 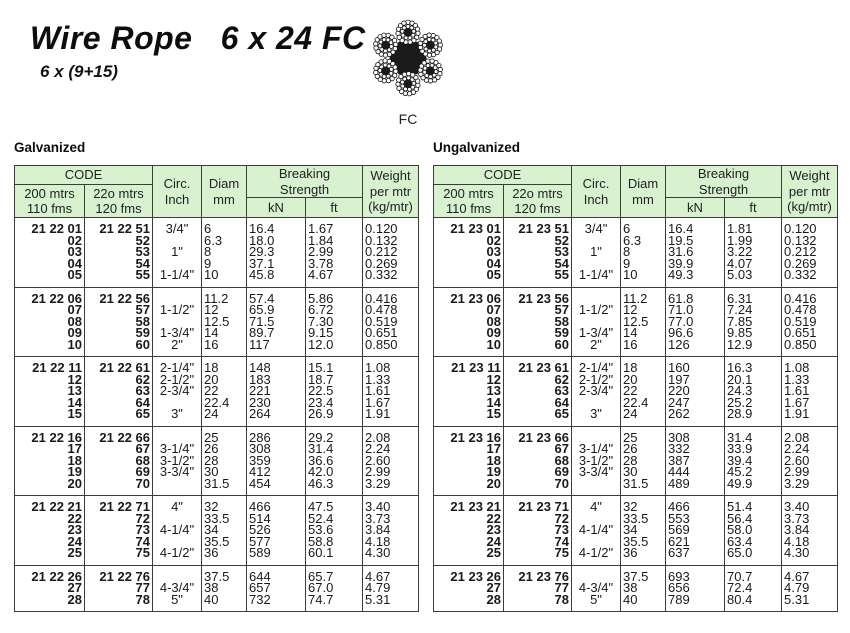 What do you see at coordinates (635, 435) in the screenshot?
I see `table-row: 21 23 16 21 23 66 25 308 31.4 2.08` at bounding box center [635, 435].